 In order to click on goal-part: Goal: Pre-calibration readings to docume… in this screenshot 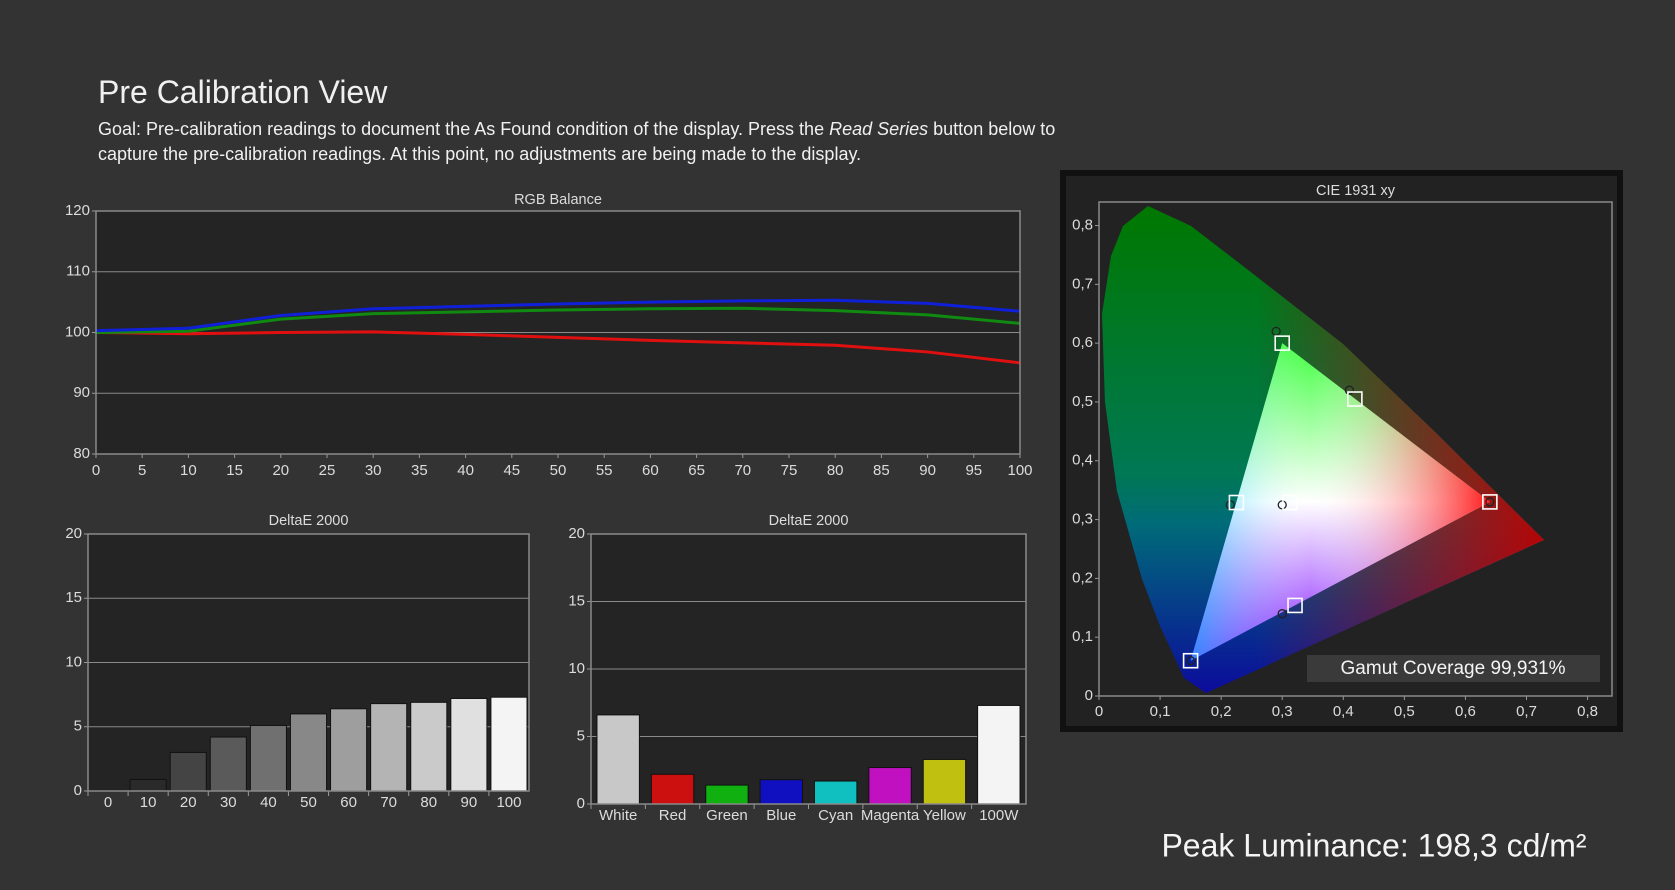, I will do `click(464, 129)`.